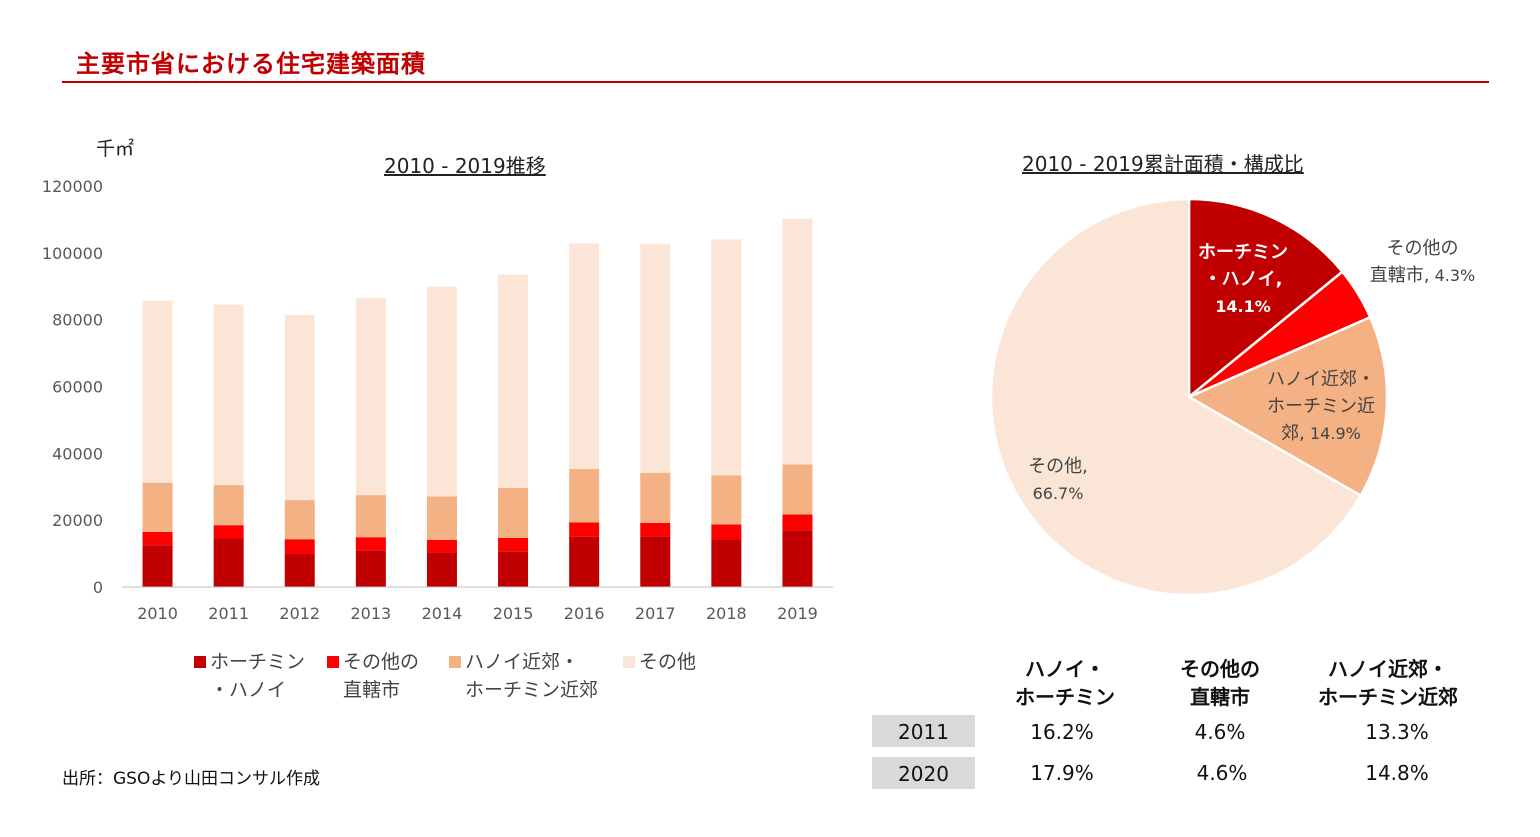 Image resolution: width=1540 pixels, height=837 pixels. I want to click on table-header-suburbs: ハノイ近郊・ ホーチミン近郊, so click(1388, 683).